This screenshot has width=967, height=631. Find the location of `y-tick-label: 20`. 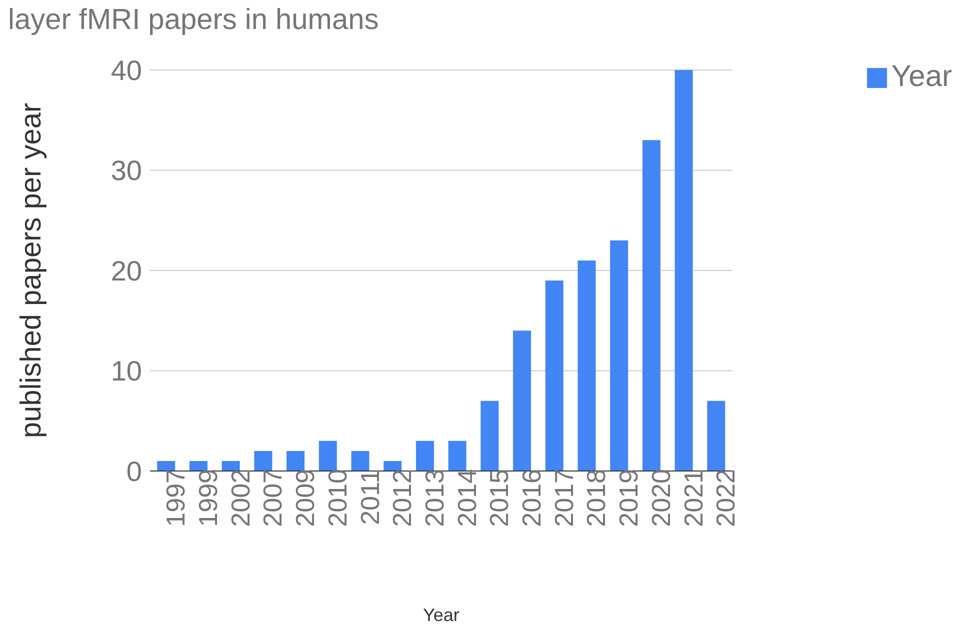

y-tick-label: 20 is located at coordinates (126, 270).